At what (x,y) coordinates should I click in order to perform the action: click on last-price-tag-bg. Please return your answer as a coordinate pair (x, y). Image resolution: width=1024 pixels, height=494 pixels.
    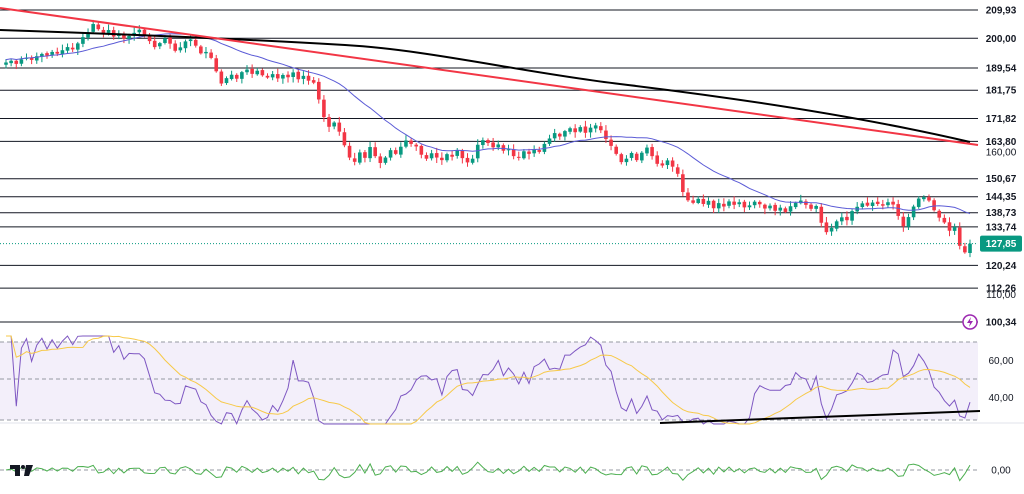
    Looking at the image, I should click on (1001, 243).